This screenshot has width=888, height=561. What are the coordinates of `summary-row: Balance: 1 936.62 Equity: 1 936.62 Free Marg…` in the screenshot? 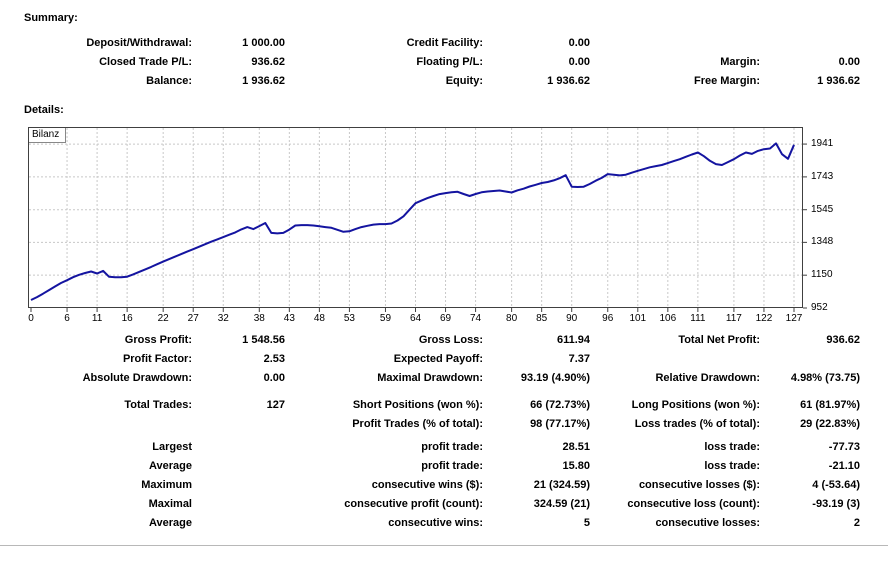 It's located at (444, 80).